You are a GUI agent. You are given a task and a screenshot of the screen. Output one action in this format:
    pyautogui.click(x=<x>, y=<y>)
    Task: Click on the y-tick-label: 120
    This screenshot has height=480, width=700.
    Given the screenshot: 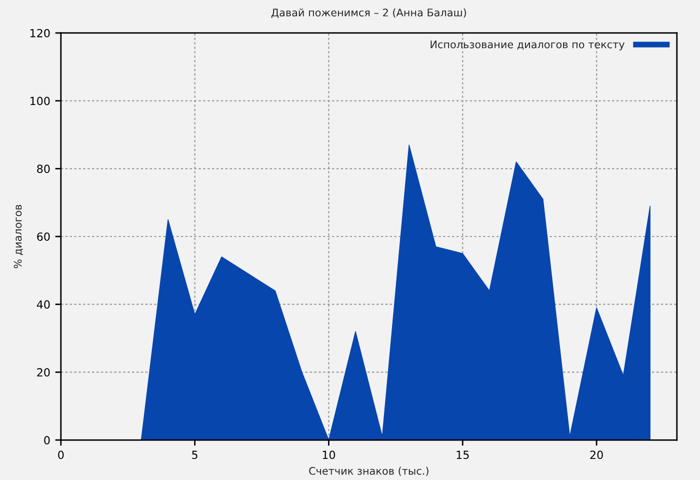 What is the action you would take?
    pyautogui.click(x=40, y=33)
    